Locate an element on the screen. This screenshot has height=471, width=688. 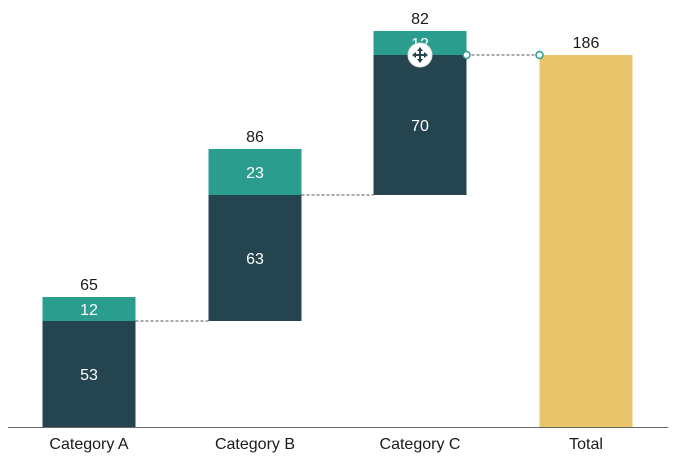
total-value-label: 186 is located at coordinates (586, 43).